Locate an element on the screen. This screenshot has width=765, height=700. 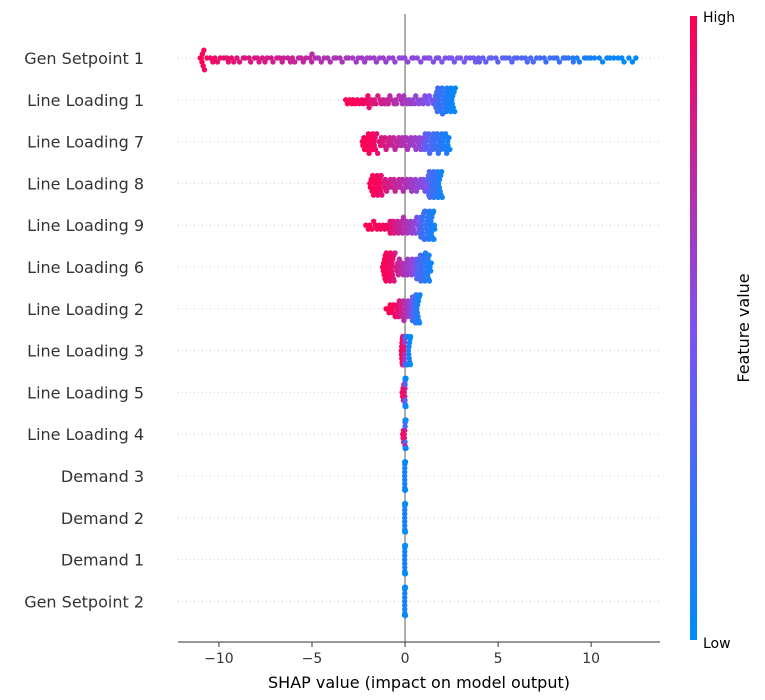
feature-label: Line Loading 1 is located at coordinates (85, 100).